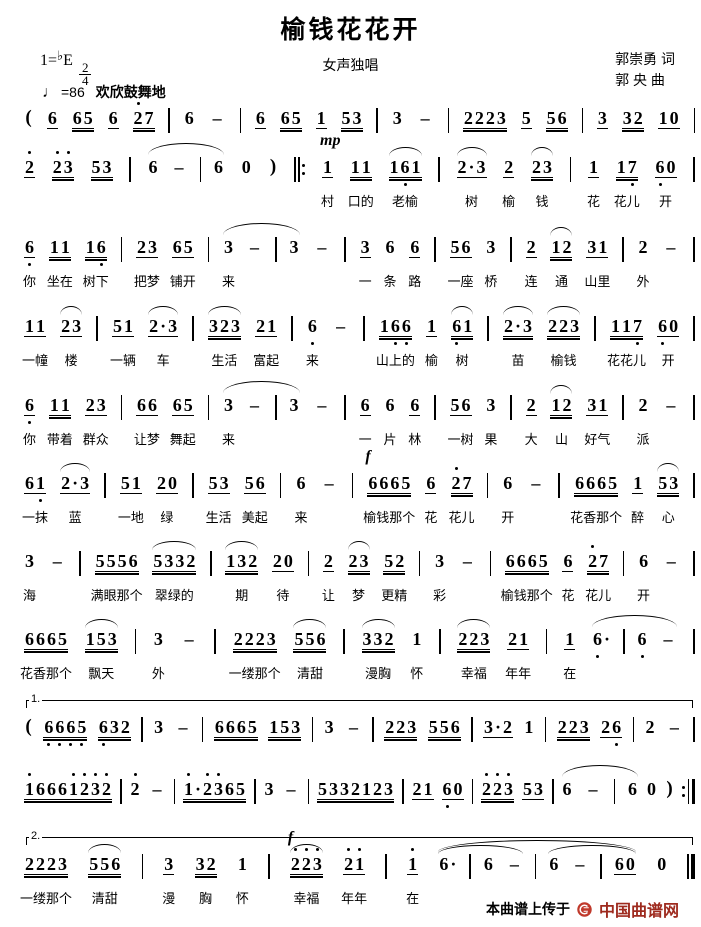 Image resolution: width=701 pixels, height=927 pixels. I want to click on lyric-syllable: 一抹, so click(35, 517).